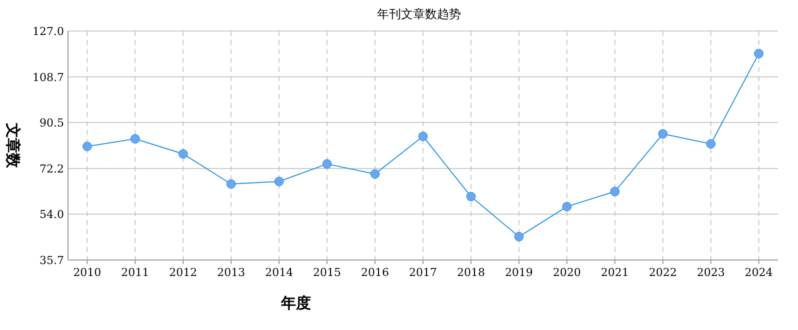 The image size is (798, 330). Describe the element at coordinates (13, 145) in the screenshot. I see `y-axis-title: 文章数` at that location.